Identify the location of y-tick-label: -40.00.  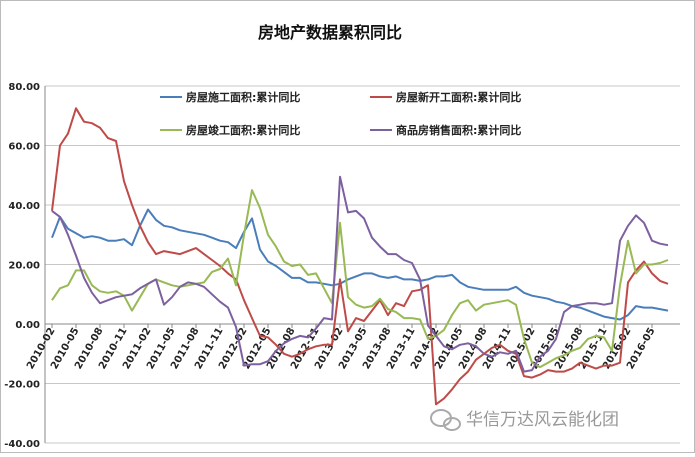
(22, 444).